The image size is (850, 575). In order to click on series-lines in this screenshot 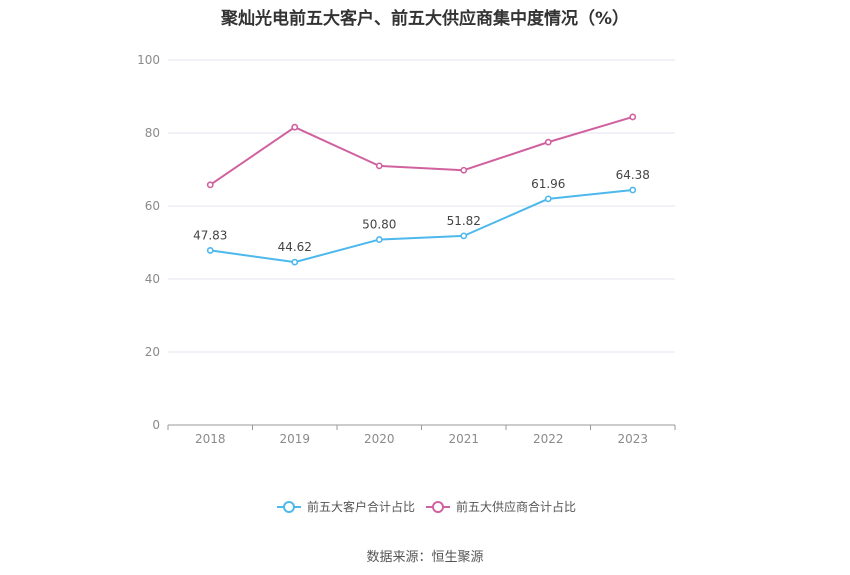, I will do `click(421, 189)`.